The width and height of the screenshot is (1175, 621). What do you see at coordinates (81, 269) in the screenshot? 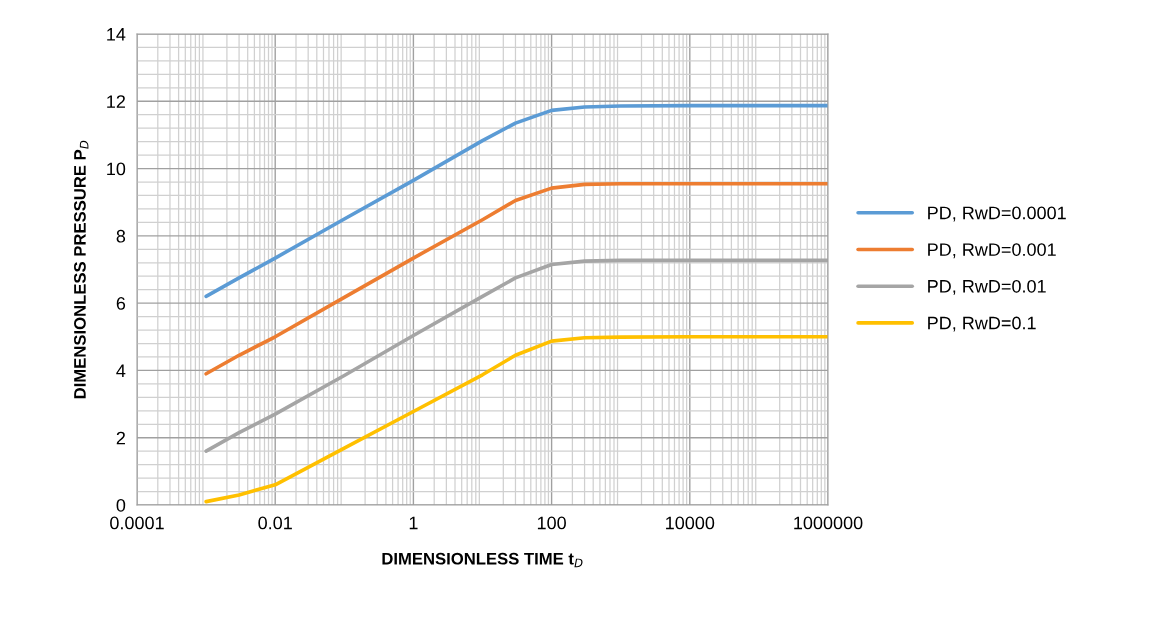
I see `y-axis-title: DIMENSIONLESS PRESSURE P$_{D}$` at bounding box center [81, 269].